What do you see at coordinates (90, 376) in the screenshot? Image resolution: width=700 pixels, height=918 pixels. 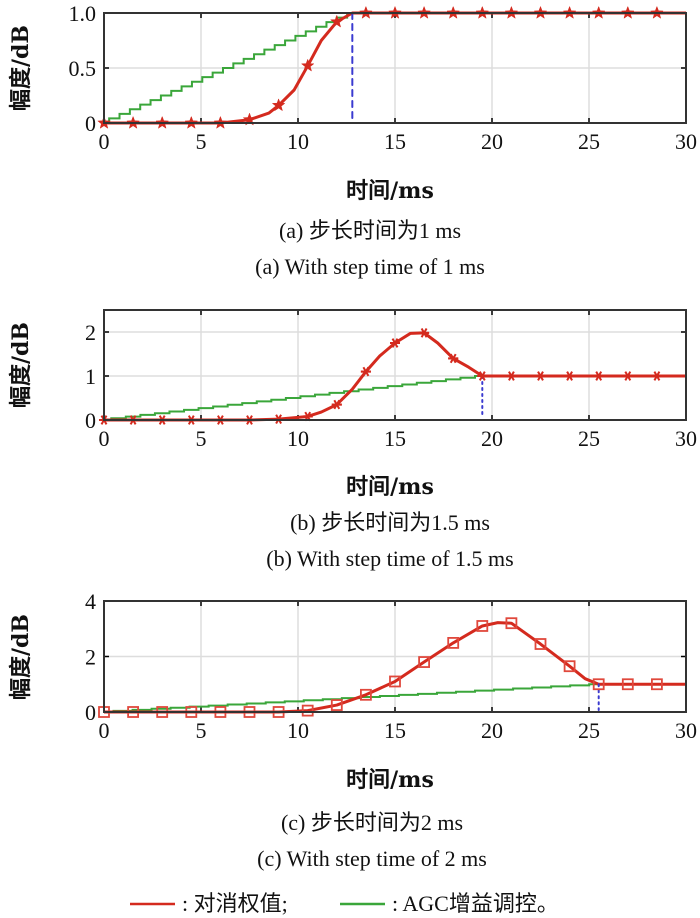 I see `y-tick-label: 1` at bounding box center [90, 376].